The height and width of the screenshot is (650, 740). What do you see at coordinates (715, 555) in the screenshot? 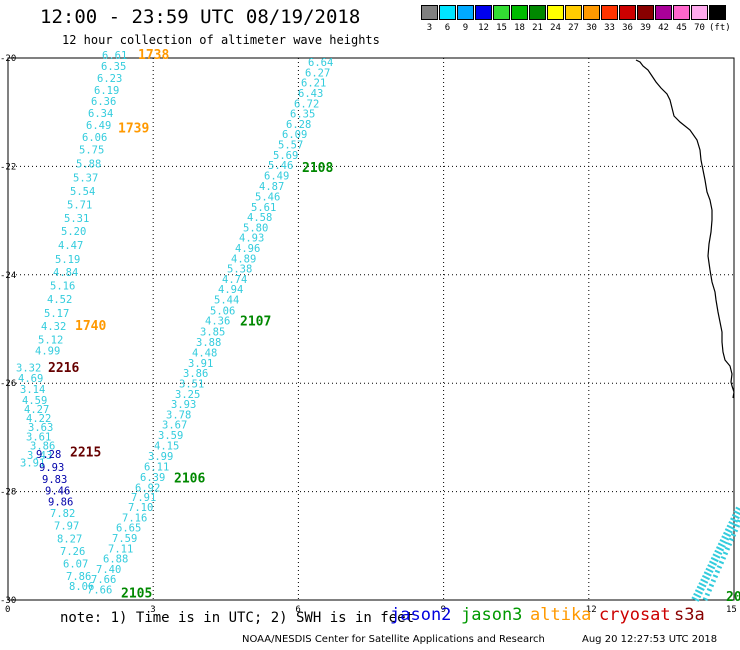
I see `corner-track: 20` at bounding box center [715, 555].